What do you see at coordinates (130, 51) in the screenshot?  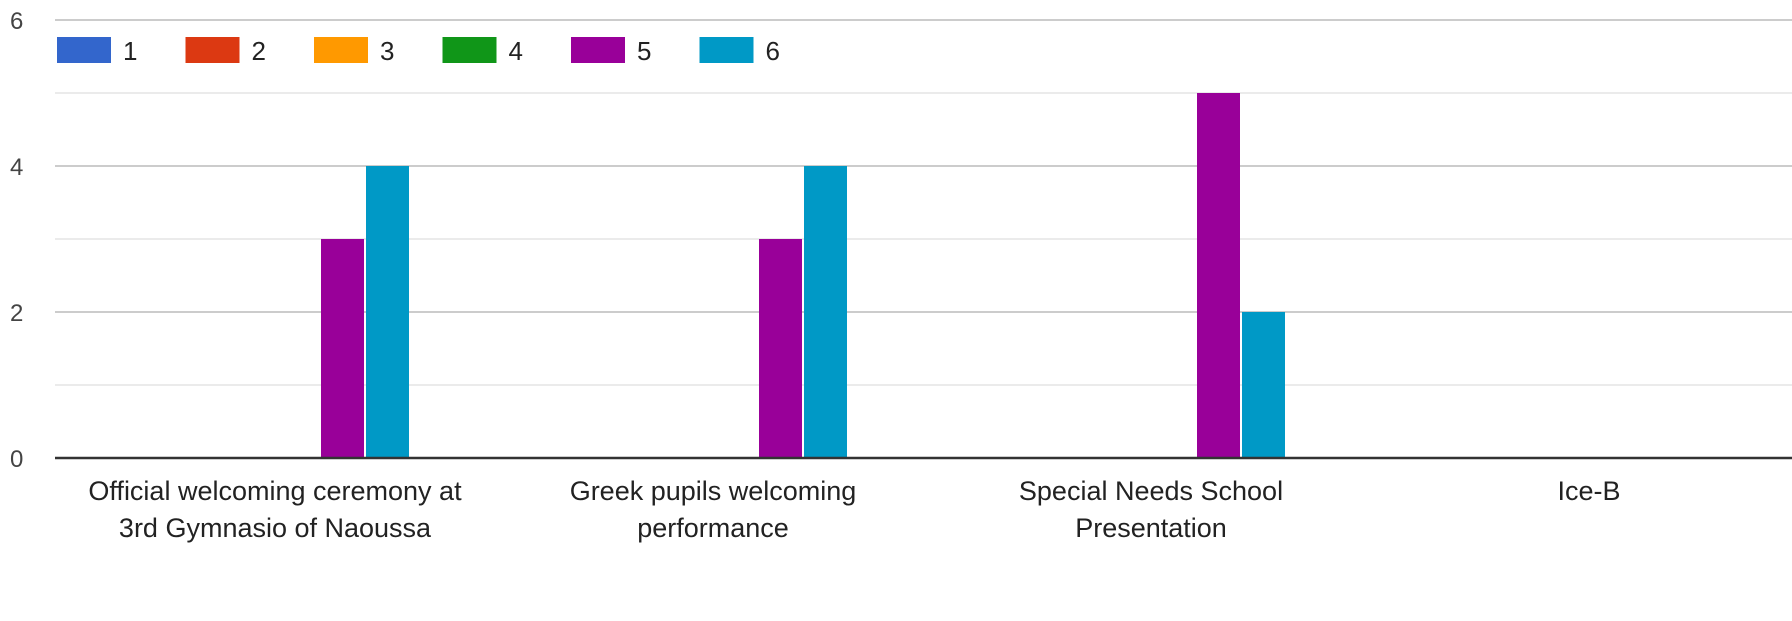 I see `legend-label: 1` at bounding box center [130, 51].